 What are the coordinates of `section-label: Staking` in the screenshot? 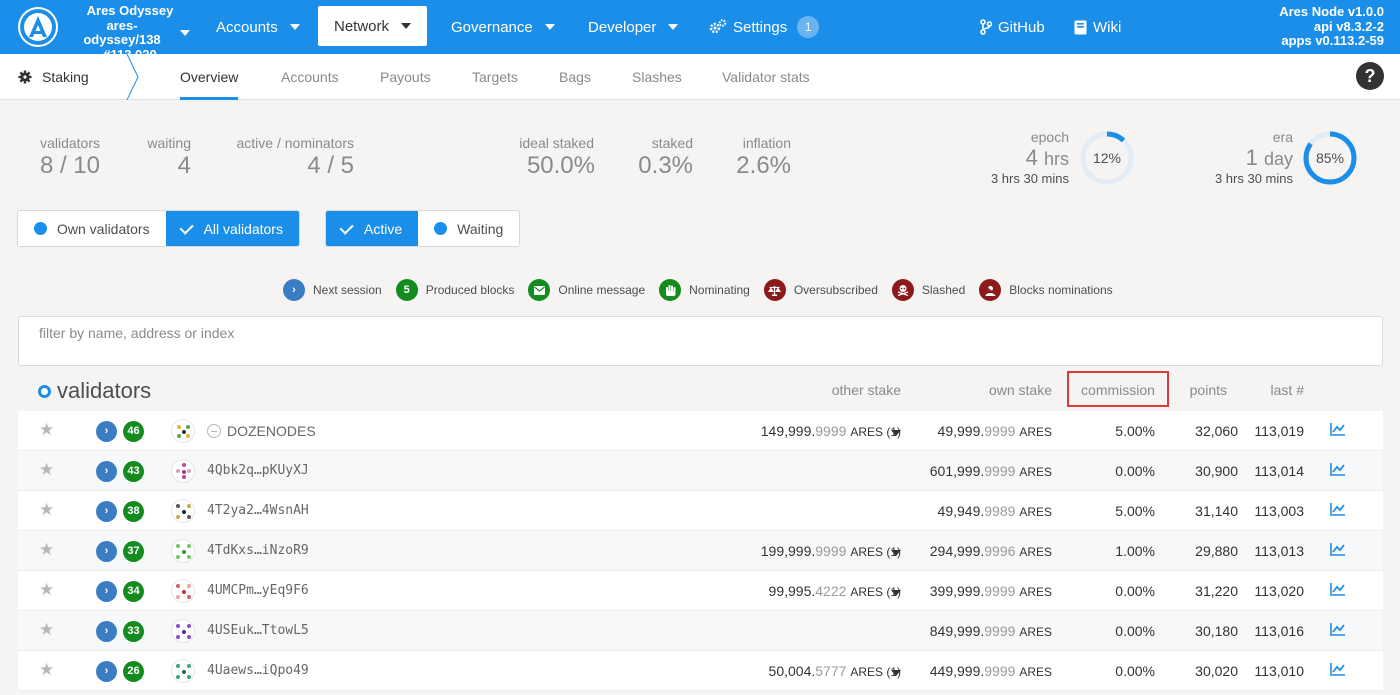 It's located at (65, 77).